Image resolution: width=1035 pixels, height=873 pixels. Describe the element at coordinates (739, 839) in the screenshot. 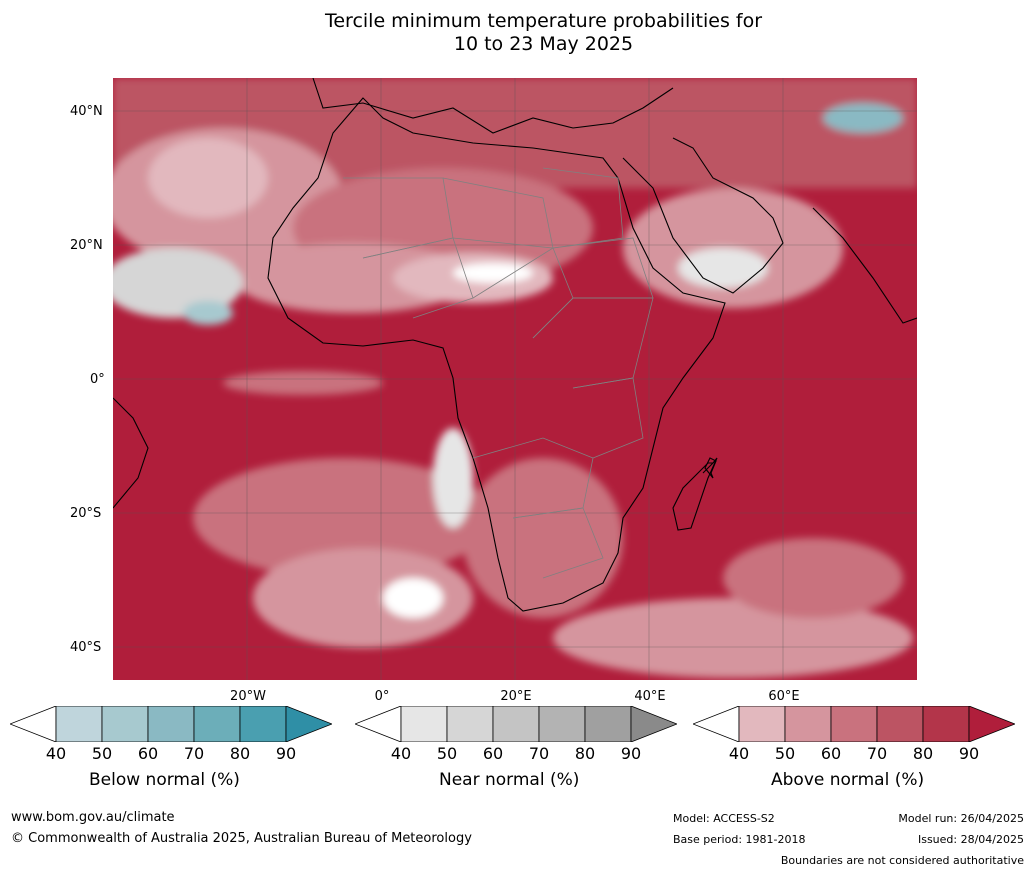

I see `footer-base-period: Base period: 1981-2018` at that location.